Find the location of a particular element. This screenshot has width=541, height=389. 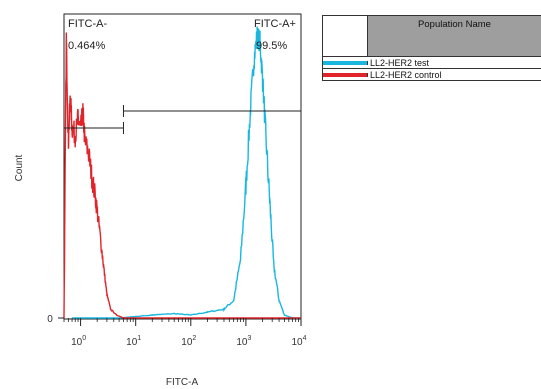

x-tick-label-2: 10² is located at coordinates (188, 341).